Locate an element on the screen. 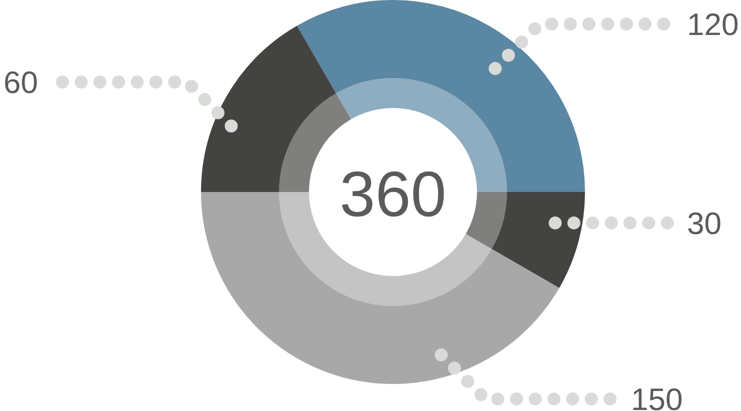 This screenshot has height=411, width=741. data-label: 60 is located at coordinates (21, 82).